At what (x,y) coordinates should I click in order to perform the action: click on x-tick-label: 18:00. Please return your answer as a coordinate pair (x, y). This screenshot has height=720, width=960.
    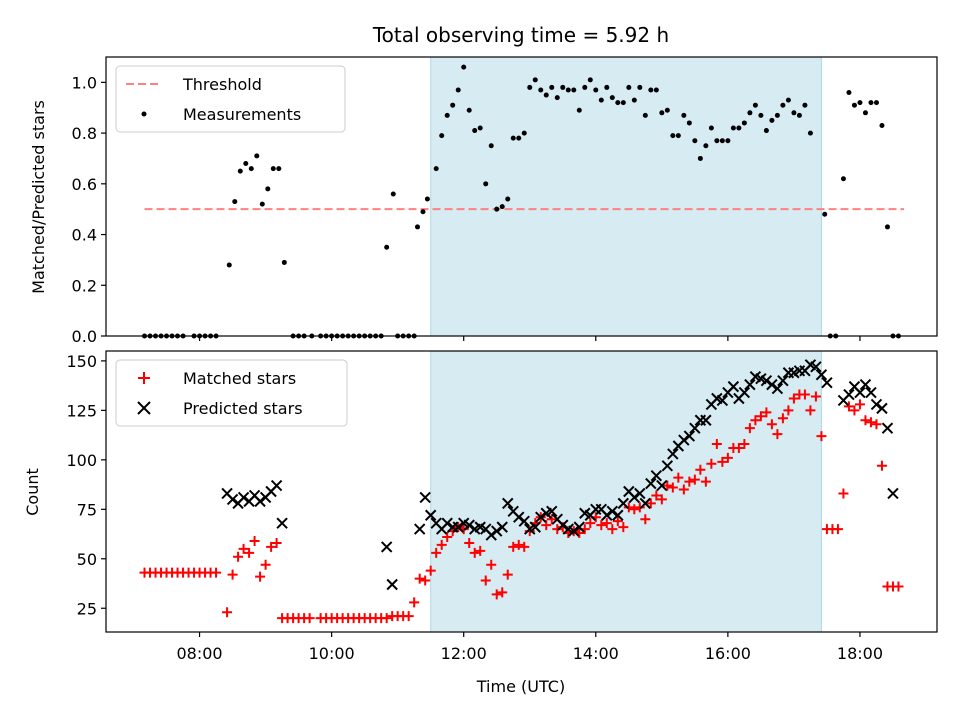
    Looking at the image, I should click on (860, 653).